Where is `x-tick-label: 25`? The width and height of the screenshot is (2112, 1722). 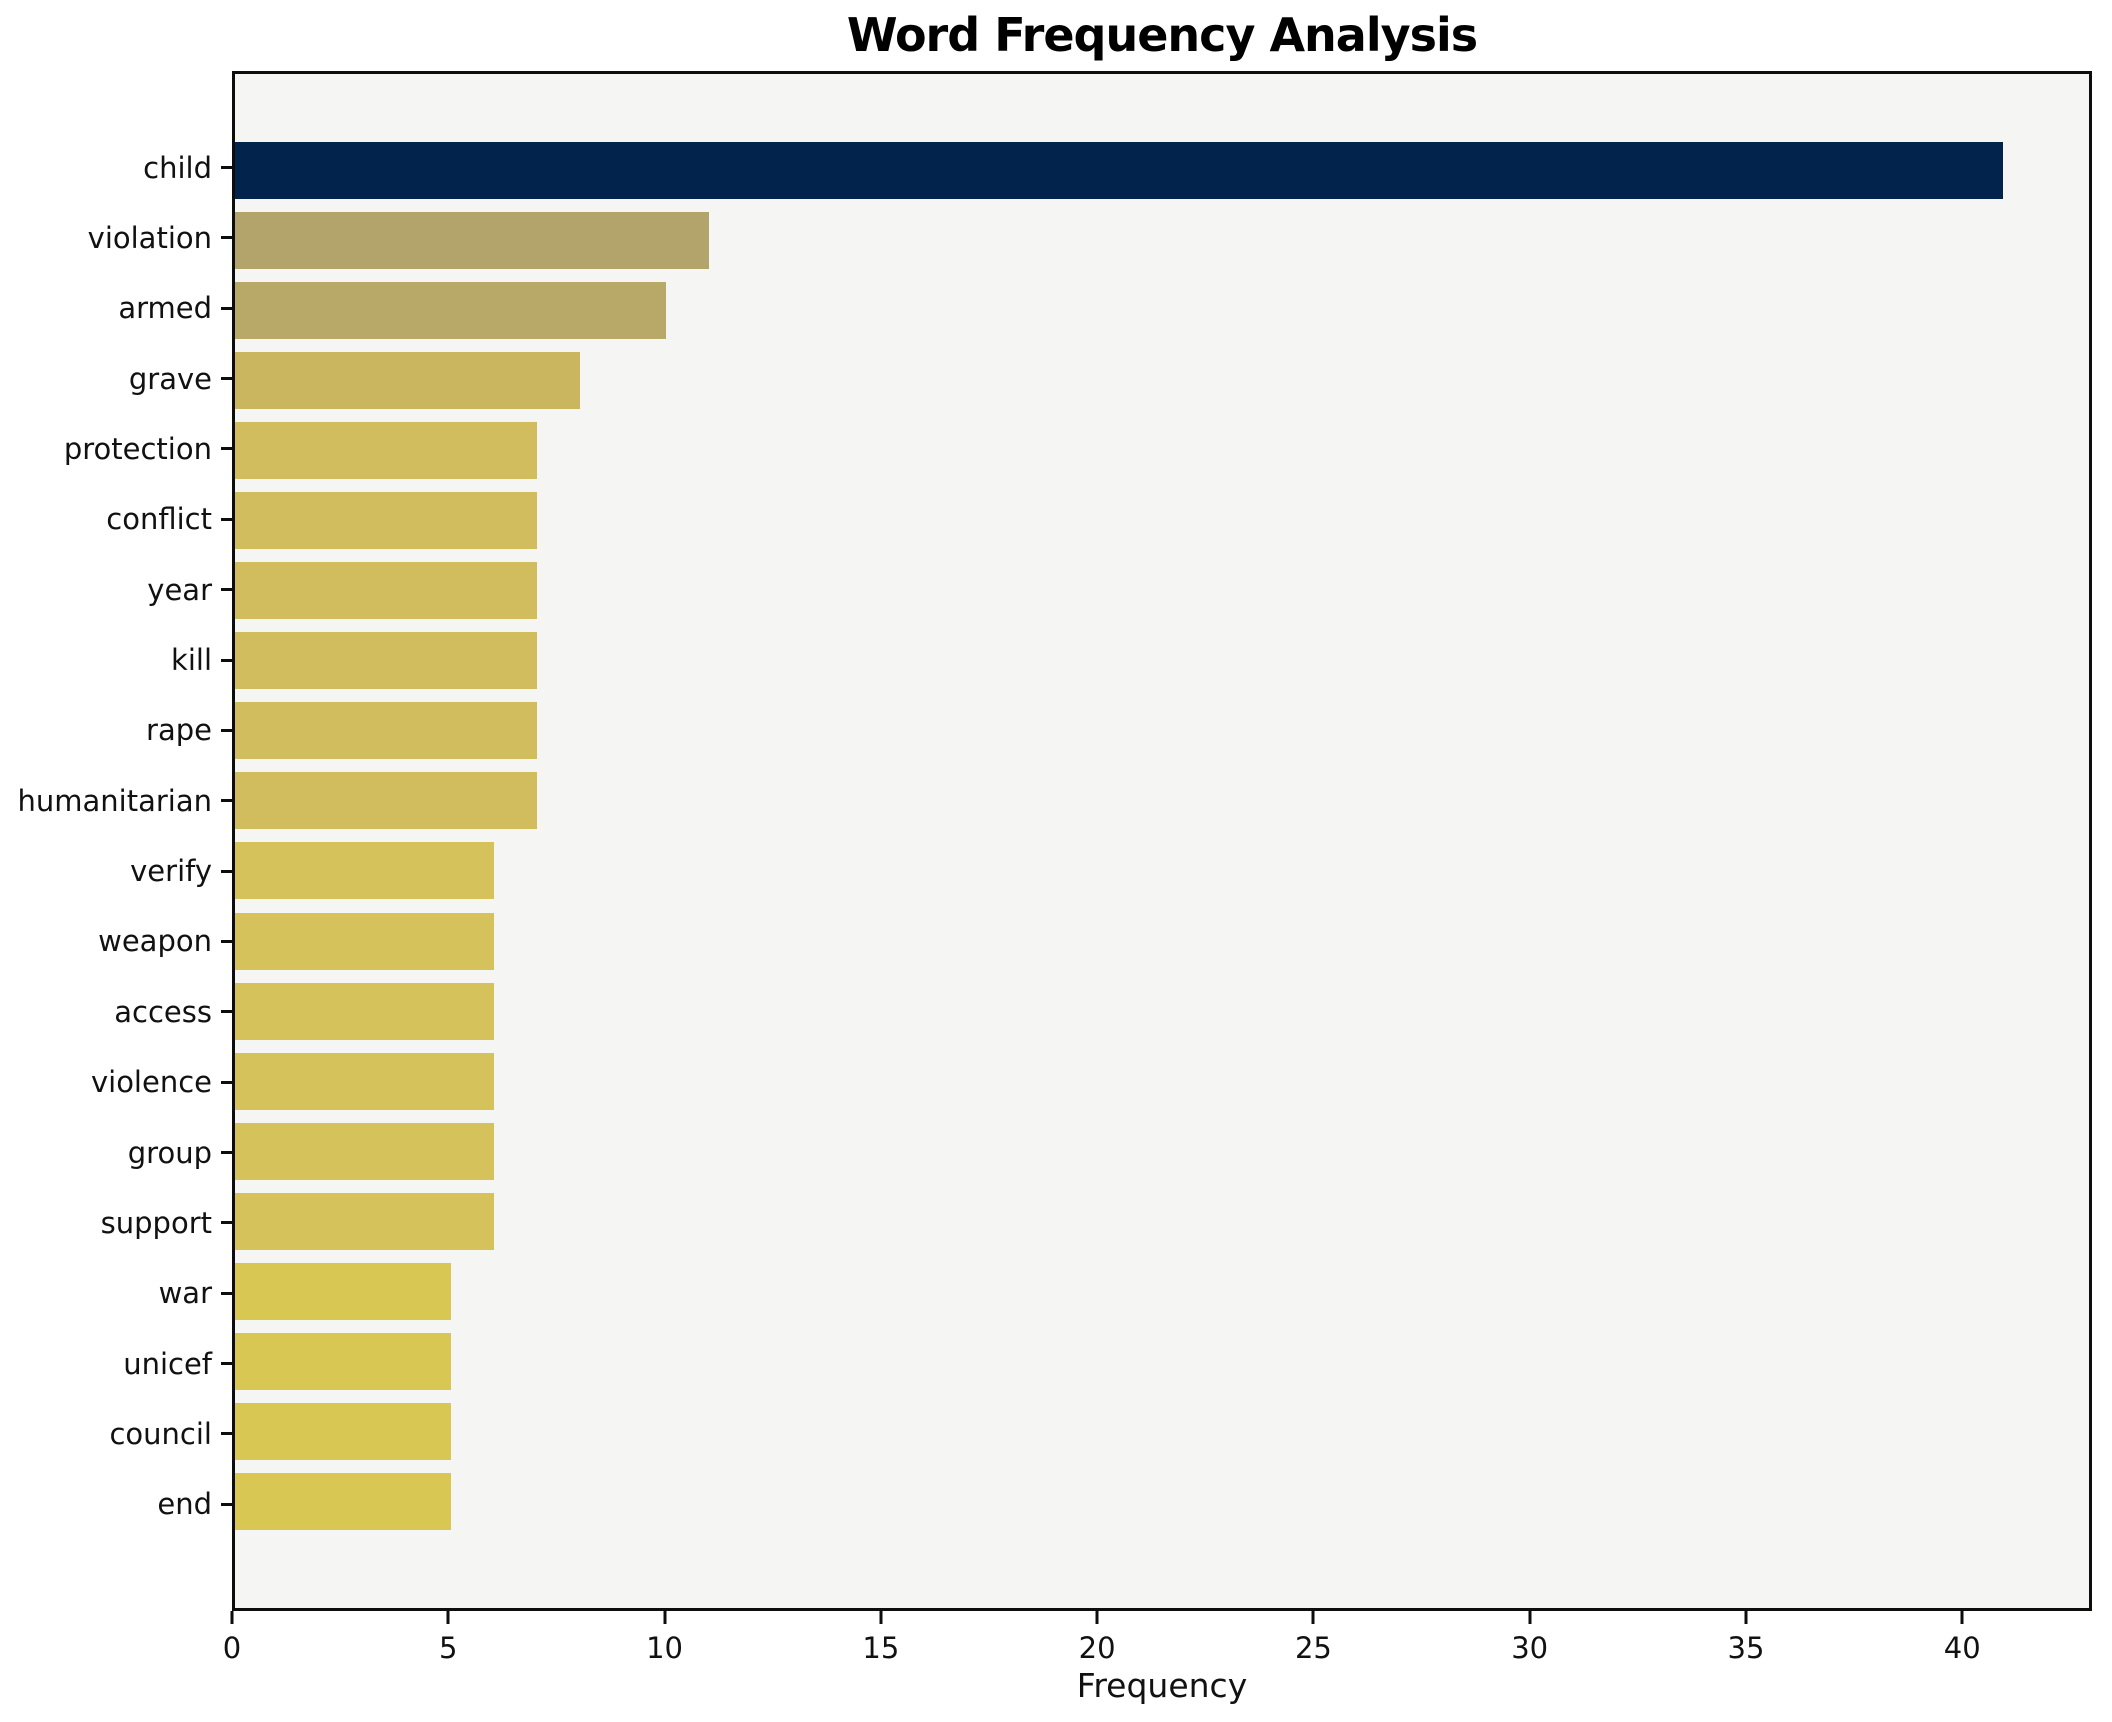 x-tick-label: 25 is located at coordinates (1313, 1648).